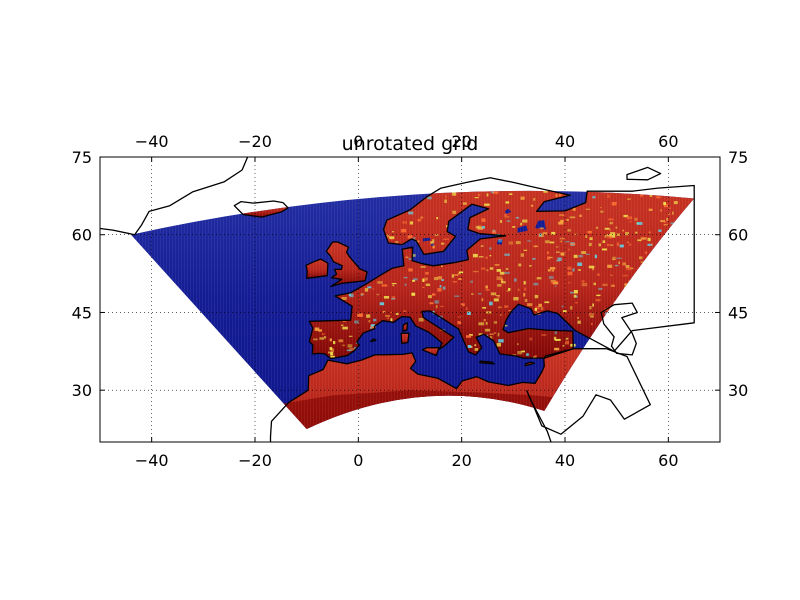 Image resolution: width=800 pixels, height=600 pixels. Describe the element at coordinates (82, 390) in the screenshot. I see `y-tick-label-left: 30` at that location.